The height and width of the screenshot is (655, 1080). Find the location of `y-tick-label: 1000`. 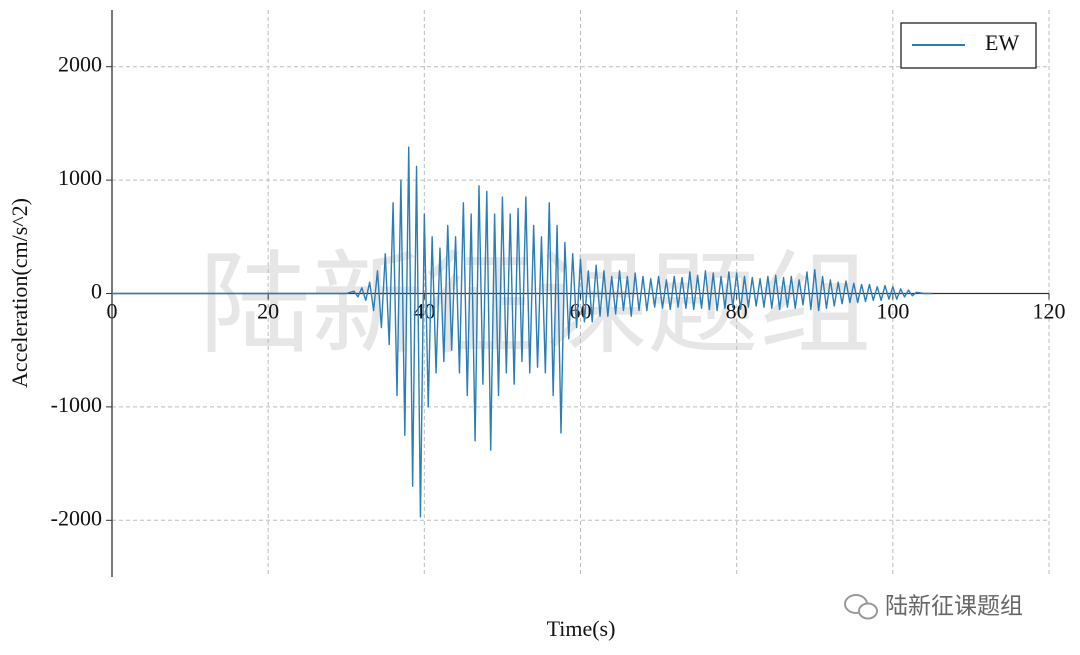

y-tick-label: 1000 is located at coordinates (80, 177).